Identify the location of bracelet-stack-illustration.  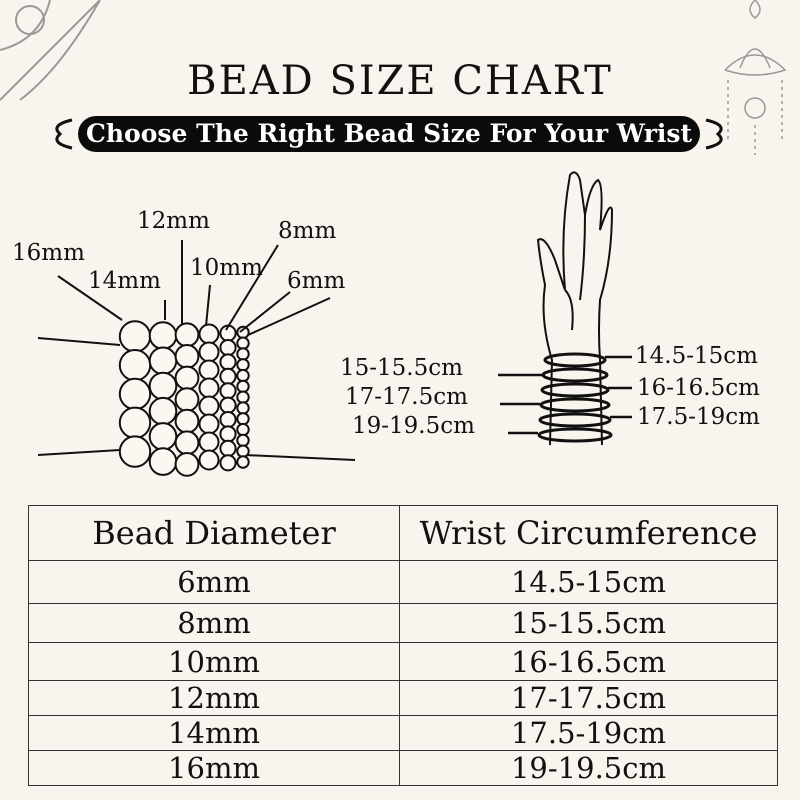
(196, 398).